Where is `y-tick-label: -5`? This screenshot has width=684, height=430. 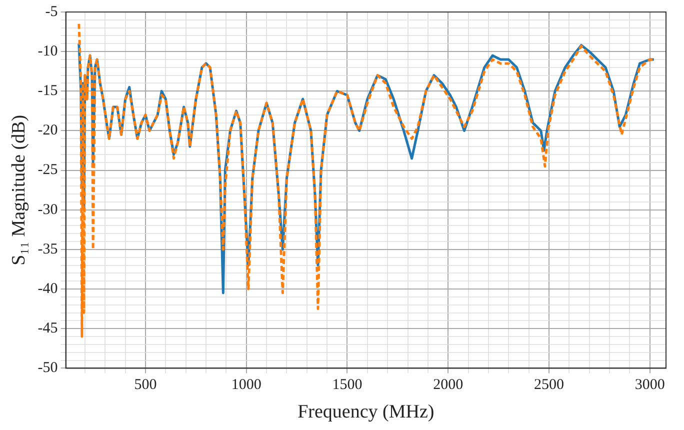
y-tick-label: -5 is located at coordinates (51, 12).